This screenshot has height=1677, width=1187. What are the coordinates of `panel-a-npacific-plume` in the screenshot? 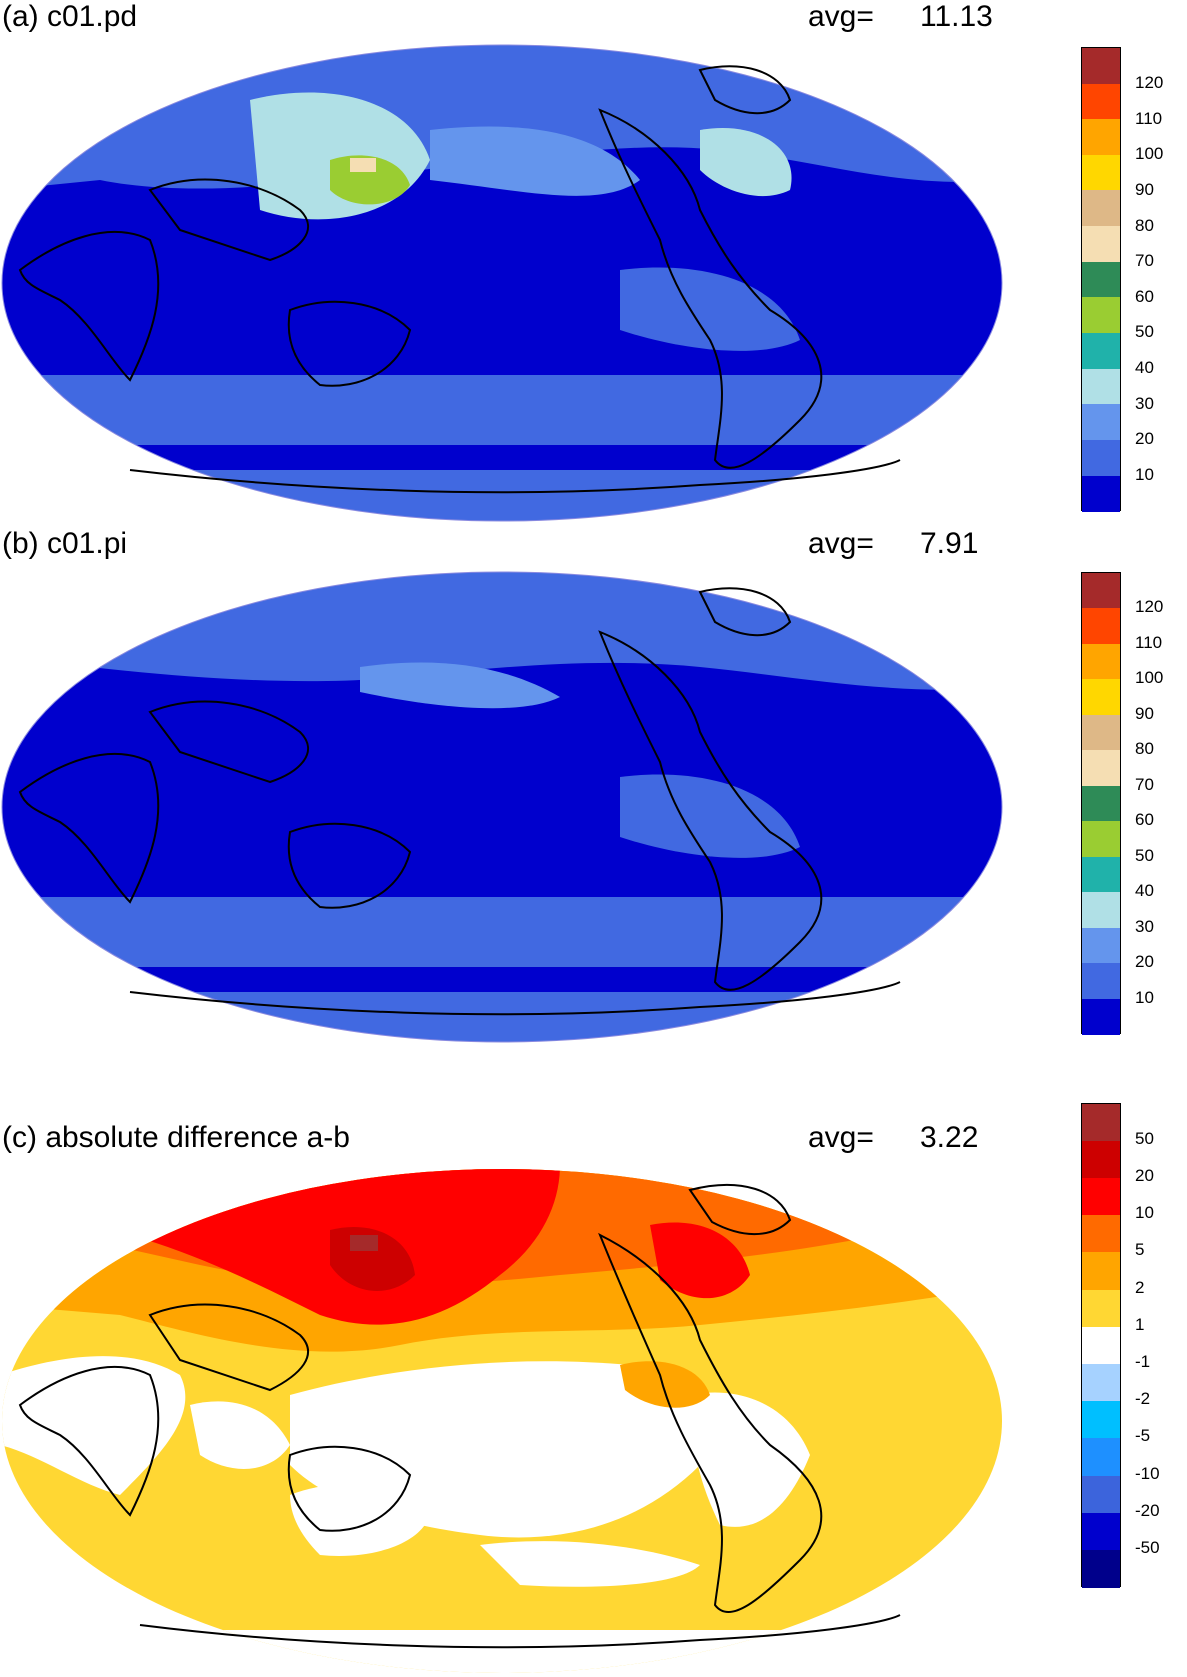 It's located at (535, 161).